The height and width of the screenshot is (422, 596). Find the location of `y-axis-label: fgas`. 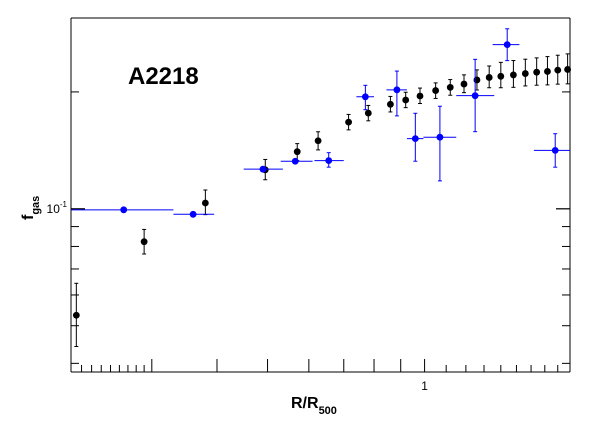

y-axis-label: fgas is located at coordinates (31, 208).